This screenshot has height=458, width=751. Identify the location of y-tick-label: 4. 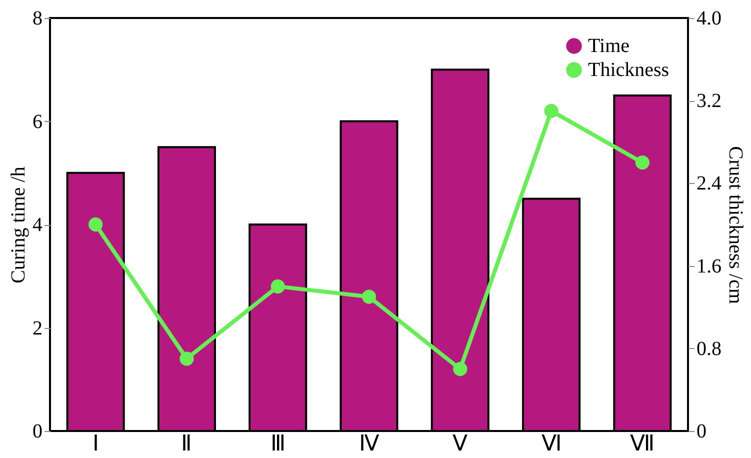
(37, 225).